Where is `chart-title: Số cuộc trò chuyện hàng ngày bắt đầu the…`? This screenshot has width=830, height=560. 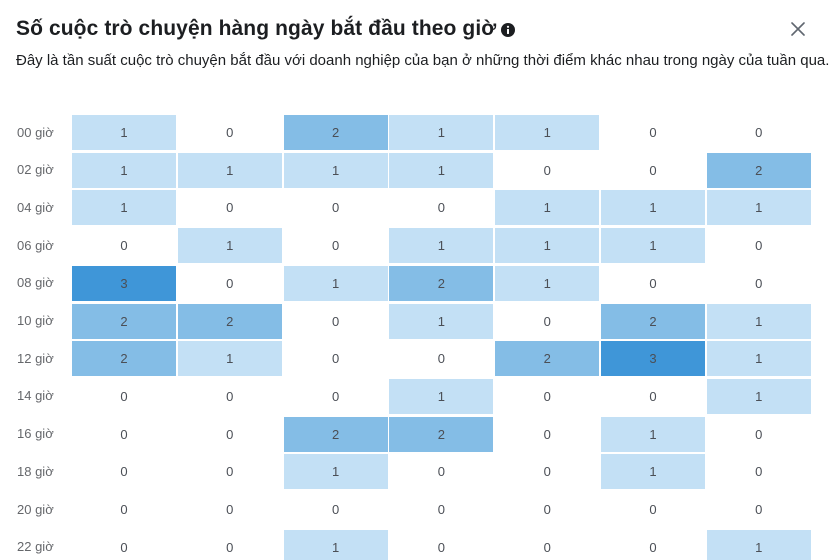
chart-title: Số cuộc trò chuyện hàng ngày bắt đầu the… is located at coordinates (256, 28).